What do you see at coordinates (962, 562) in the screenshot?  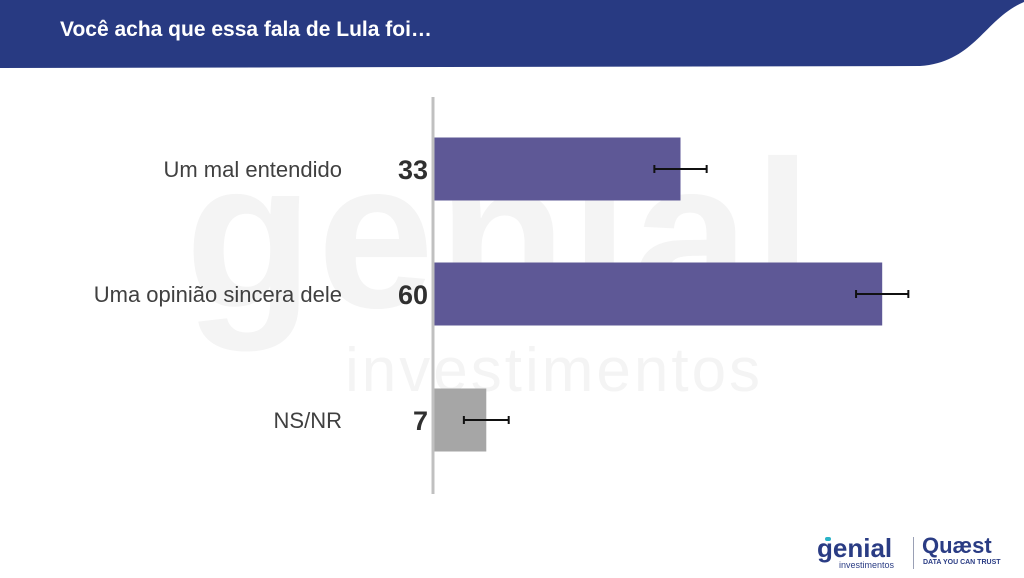 I see `quaest-logo-tagline: DATA YOU CAN TRUST` at bounding box center [962, 562].